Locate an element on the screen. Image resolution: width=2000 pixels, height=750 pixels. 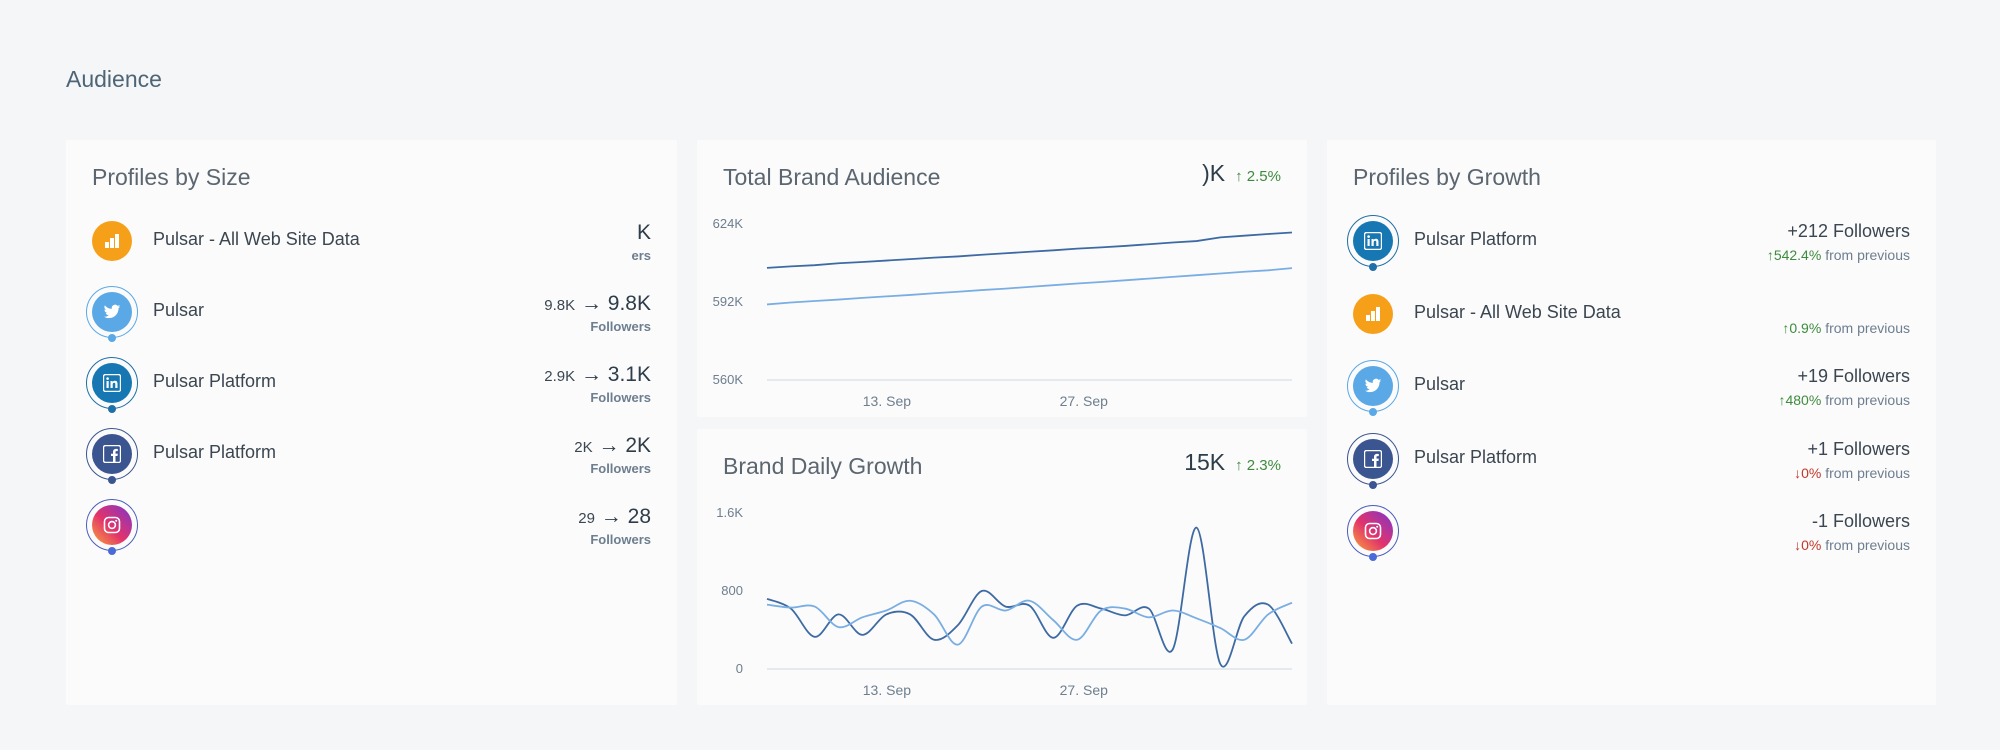
percent-value: 0% is located at coordinates (1811, 472).